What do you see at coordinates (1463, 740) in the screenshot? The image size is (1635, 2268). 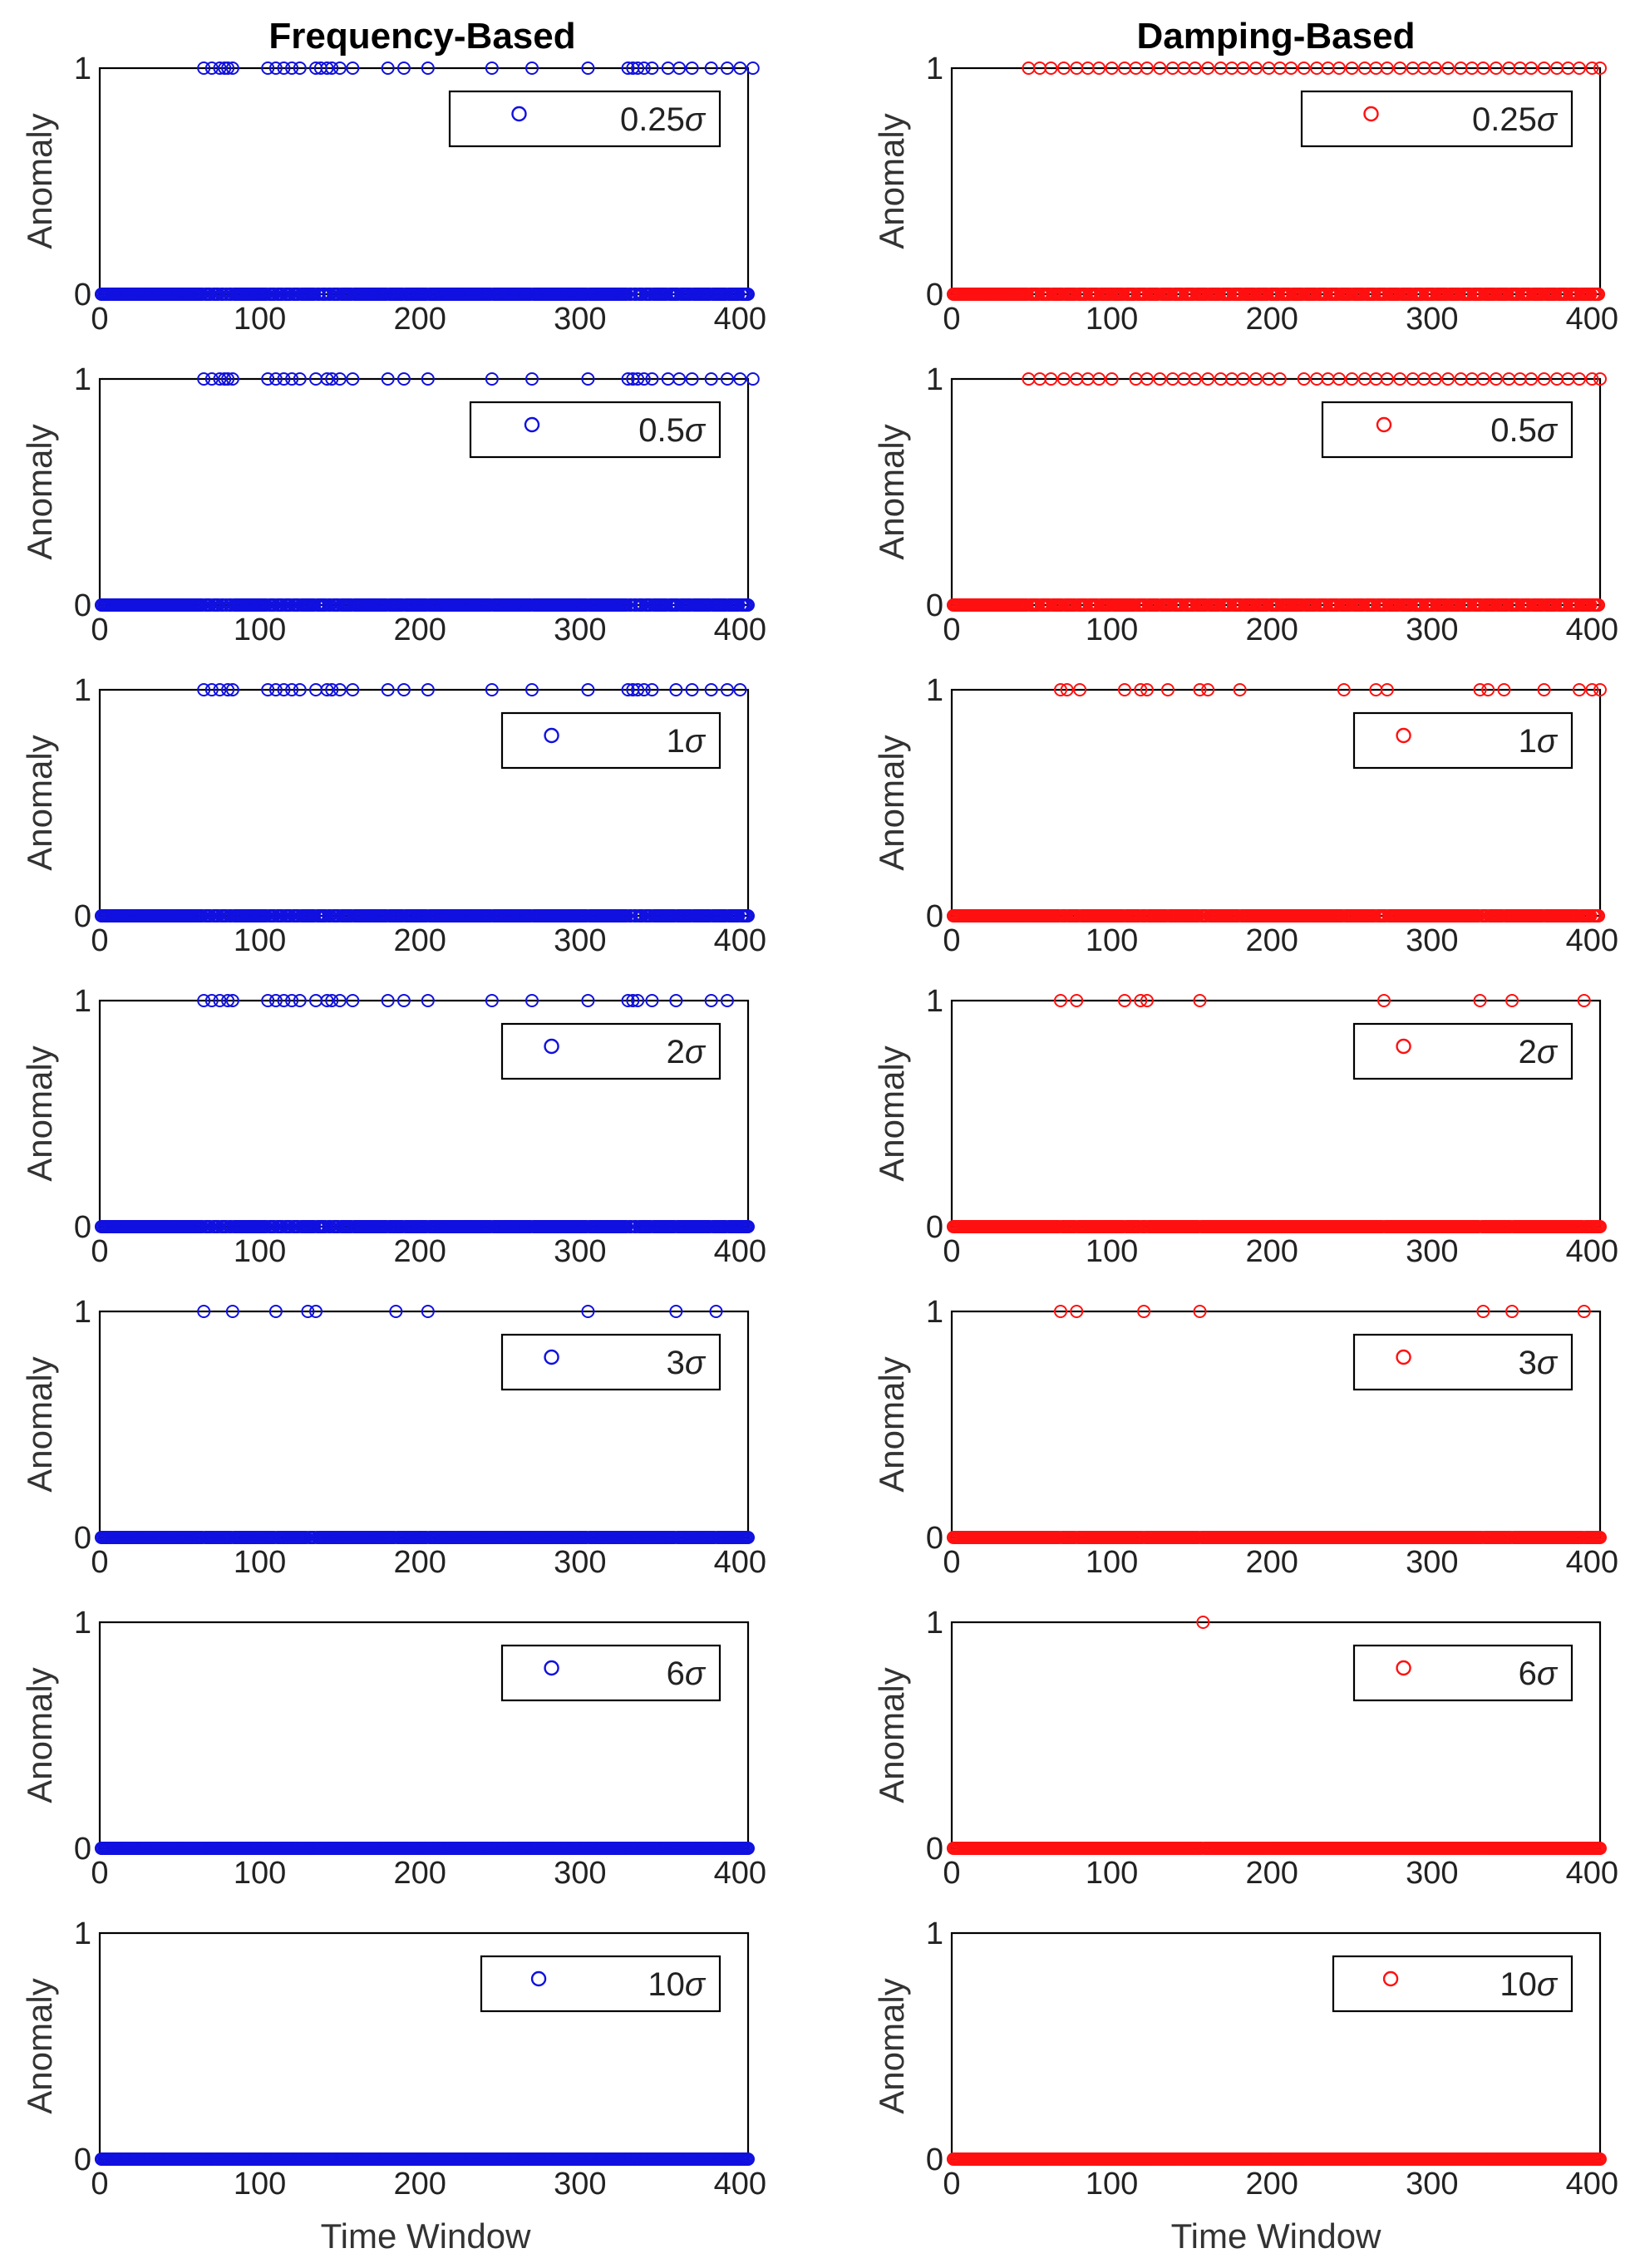 I see `legend: 1σ` at bounding box center [1463, 740].